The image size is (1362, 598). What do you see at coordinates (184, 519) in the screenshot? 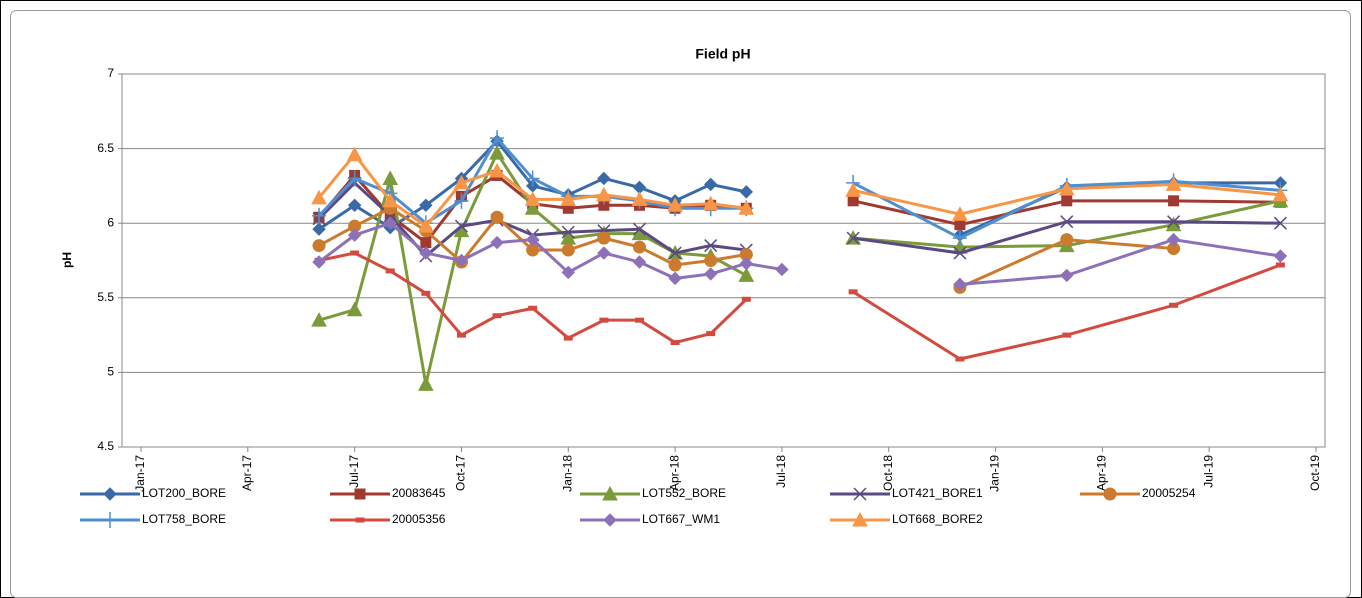
I see `legend-label: LOT758_BORE` at bounding box center [184, 519].